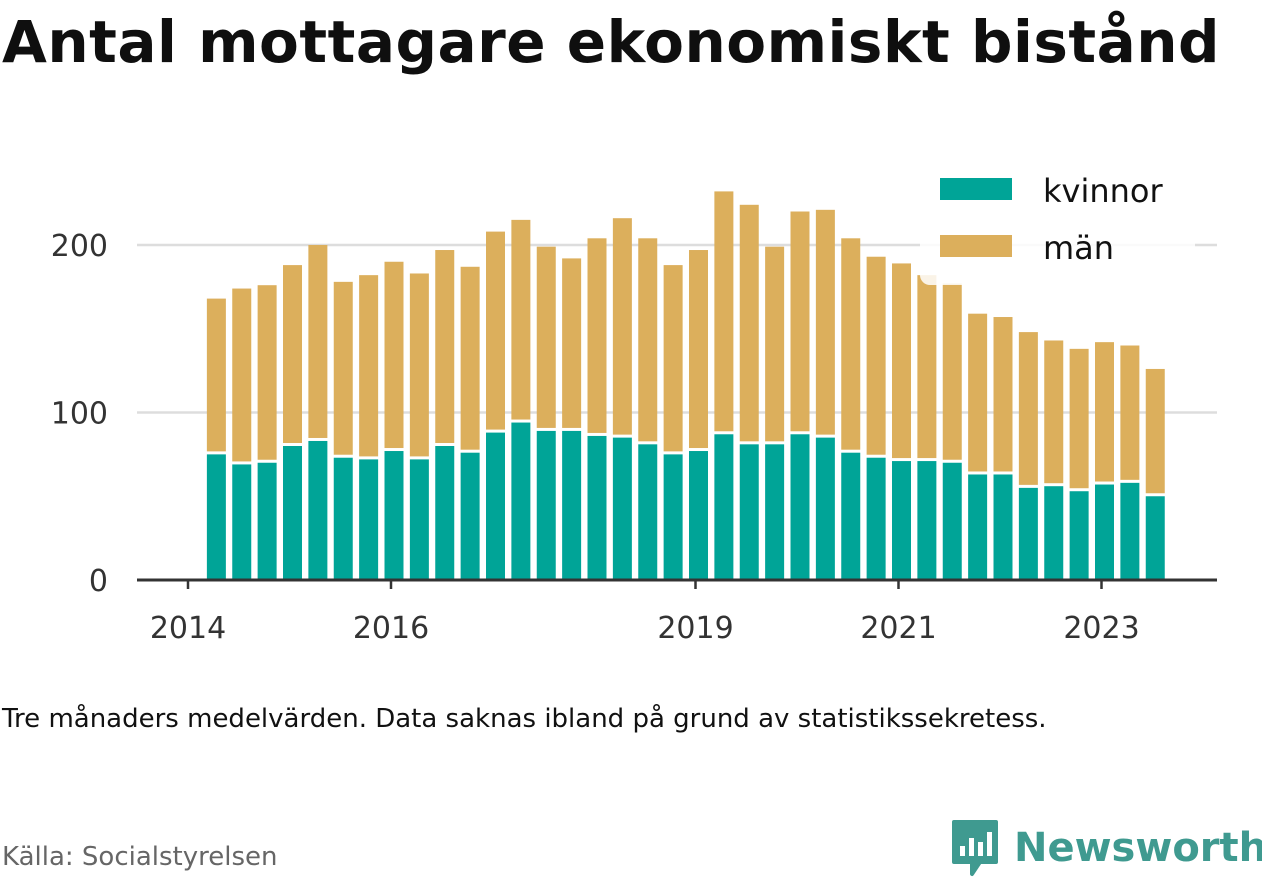 Image resolution: width=1262 pixels, height=879 pixels. I want to click on legend-label-män: män, so click(1078, 248).